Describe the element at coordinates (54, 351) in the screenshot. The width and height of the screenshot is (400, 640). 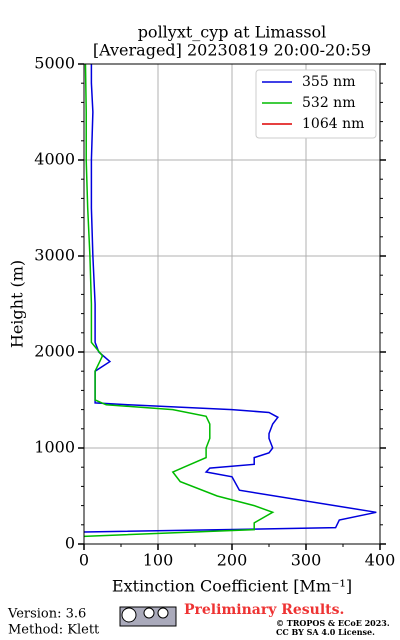
I see `y-tick-label: 2000` at that location.